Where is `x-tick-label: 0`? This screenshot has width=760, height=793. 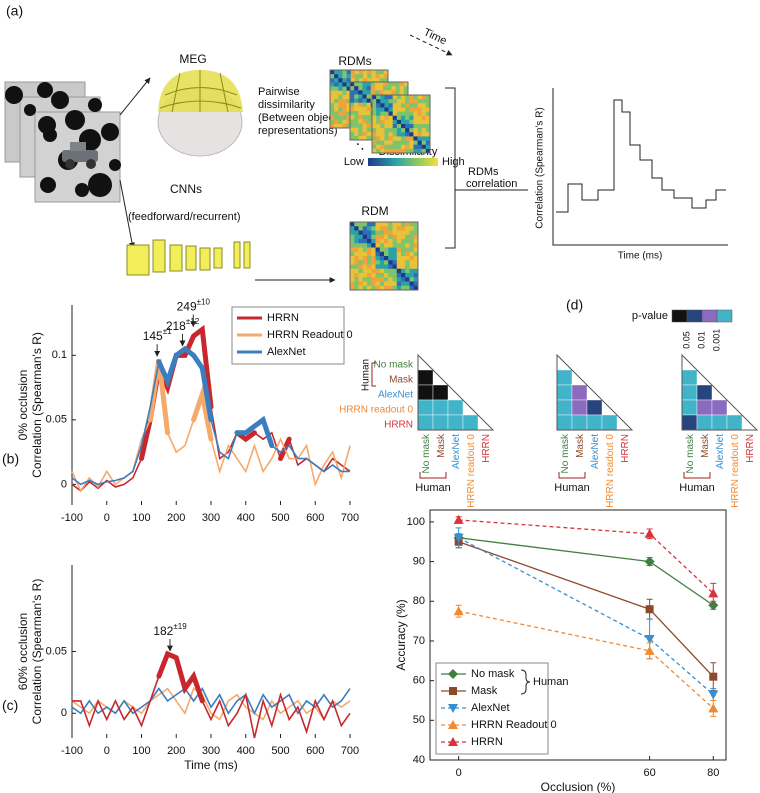 x-tick-label: 0 is located at coordinates (459, 773).